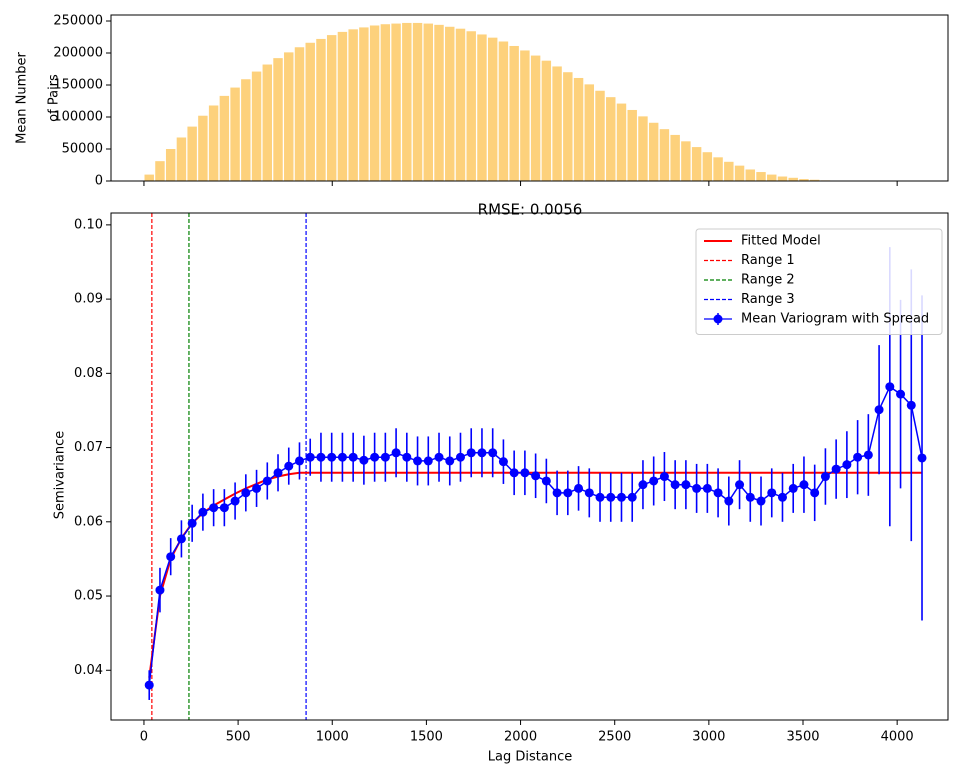  Describe the element at coordinates (88, 299) in the screenshot. I see `y-tick-label: 0.09` at that location.